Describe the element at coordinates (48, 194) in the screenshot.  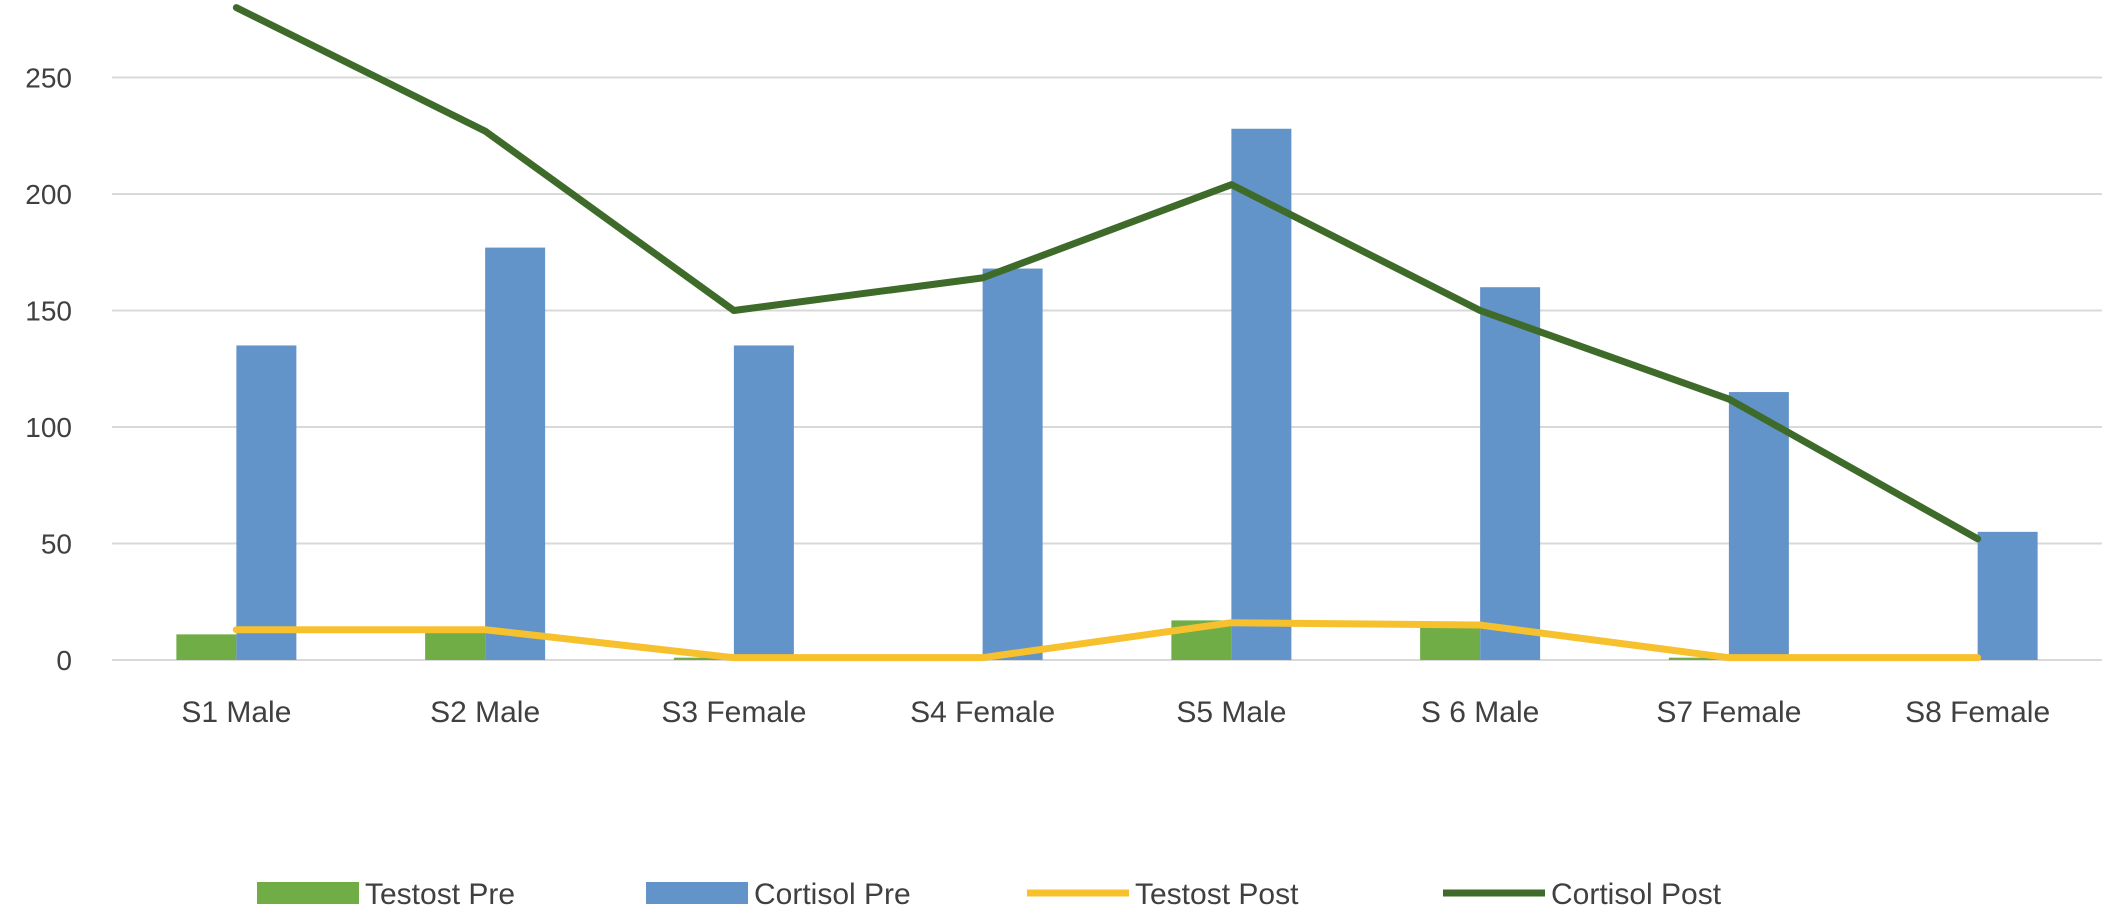
I see `y-tick-label: 200` at that location.